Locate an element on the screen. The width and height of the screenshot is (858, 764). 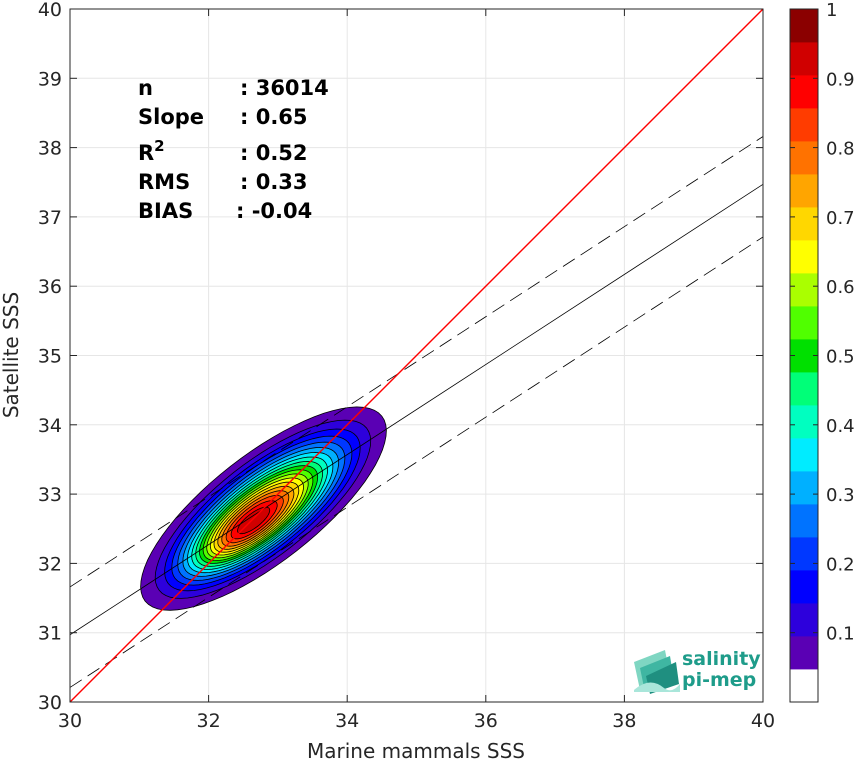
salinity-pi-mep-logo: salinity pi-mep is located at coordinates (697, 671).